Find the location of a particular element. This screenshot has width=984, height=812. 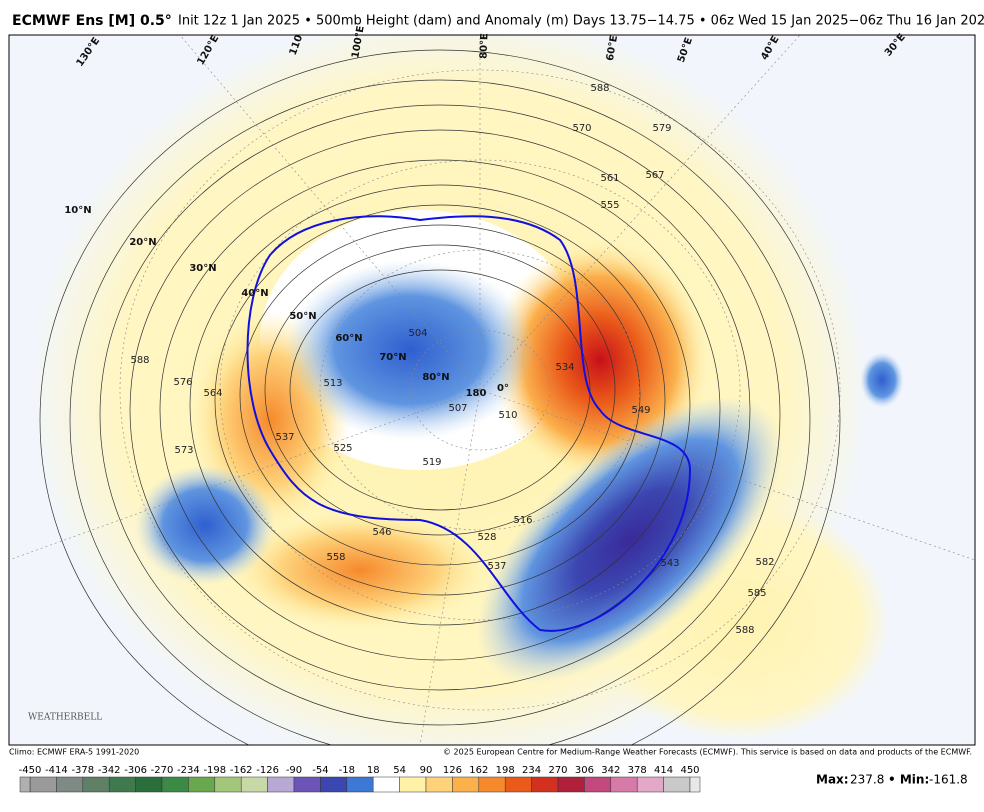

colorbar-tick-label: 198 is located at coordinates (505, 770).